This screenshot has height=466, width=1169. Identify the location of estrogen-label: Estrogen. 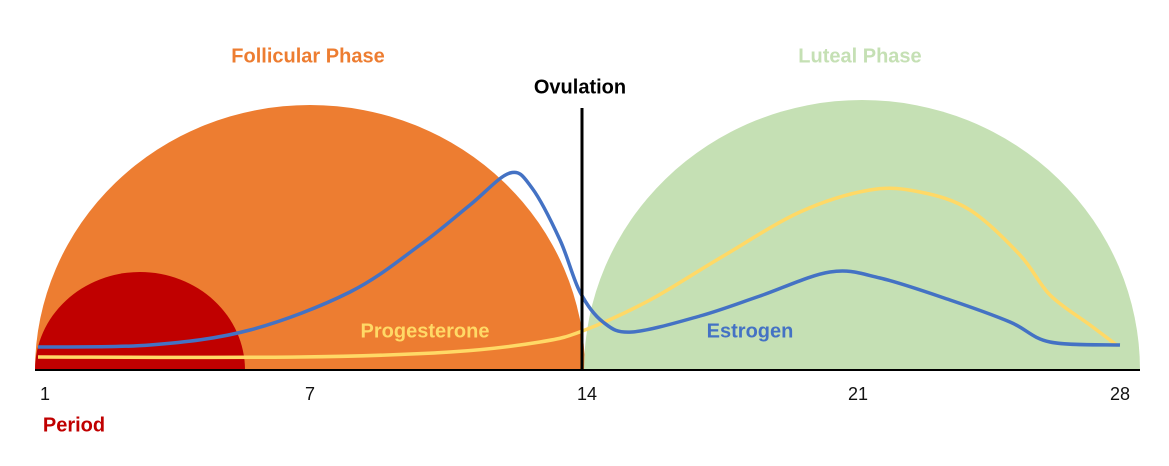
(750, 331).